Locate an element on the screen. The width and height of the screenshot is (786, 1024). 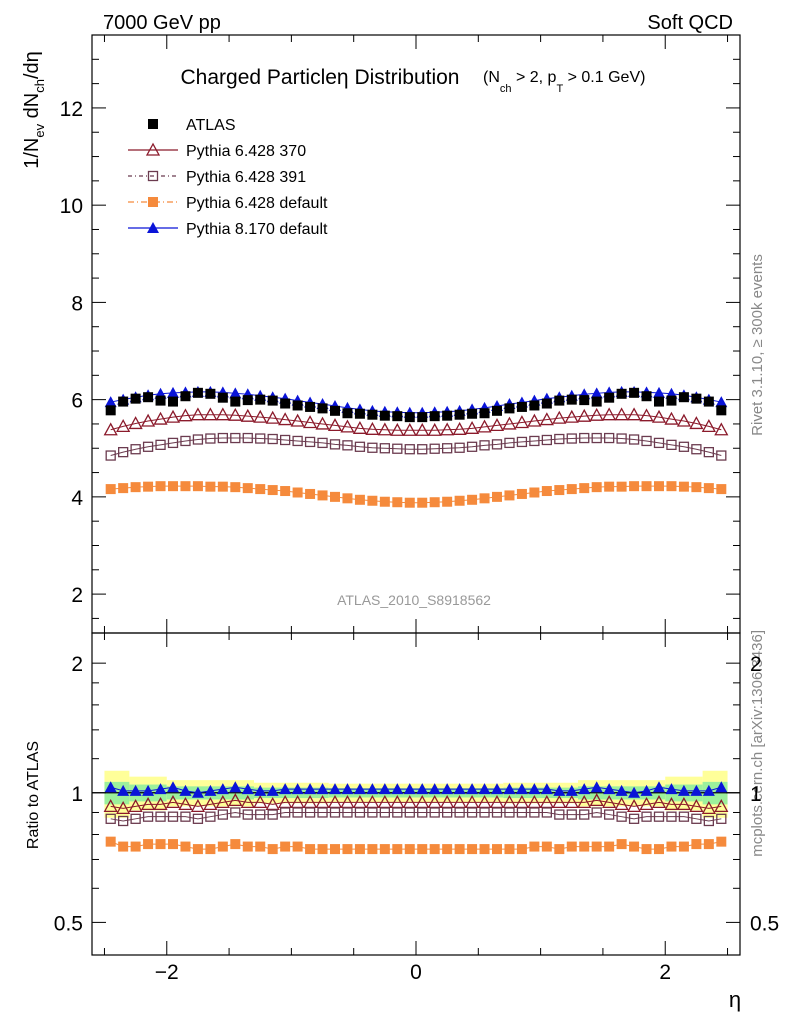
ratio-y-tick-label-right: 1 is located at coordinates (756, 794).